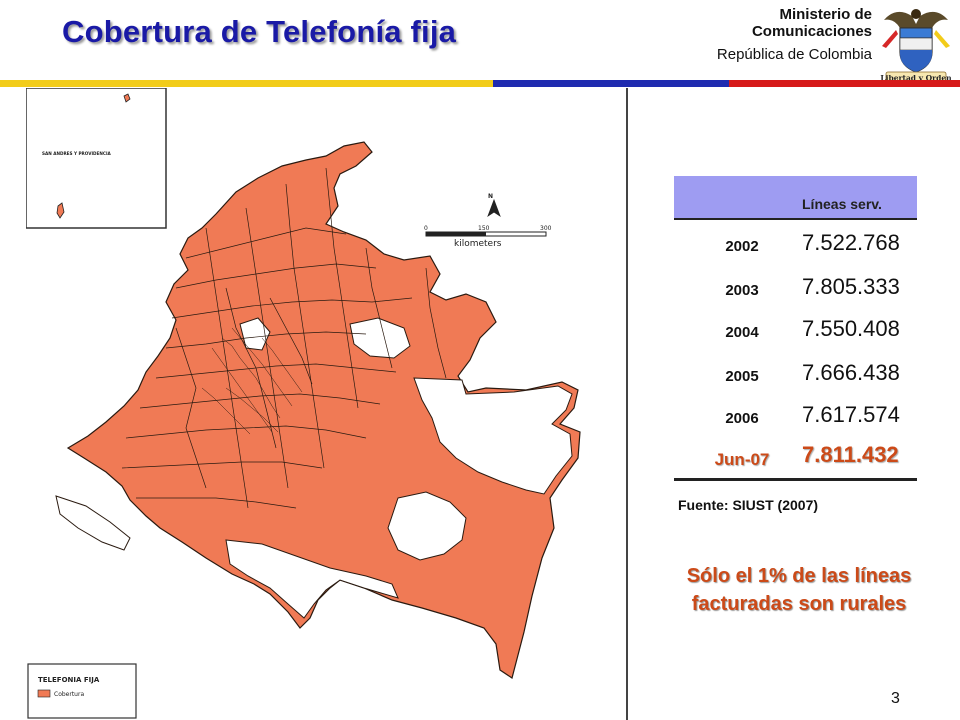 Image resolution: width=960 pixels, height=720 pixels. Describe the element at coordinates (488, 237) in the screenshot. I see `scale-bar: 0 150 300 kilometers` at that location.